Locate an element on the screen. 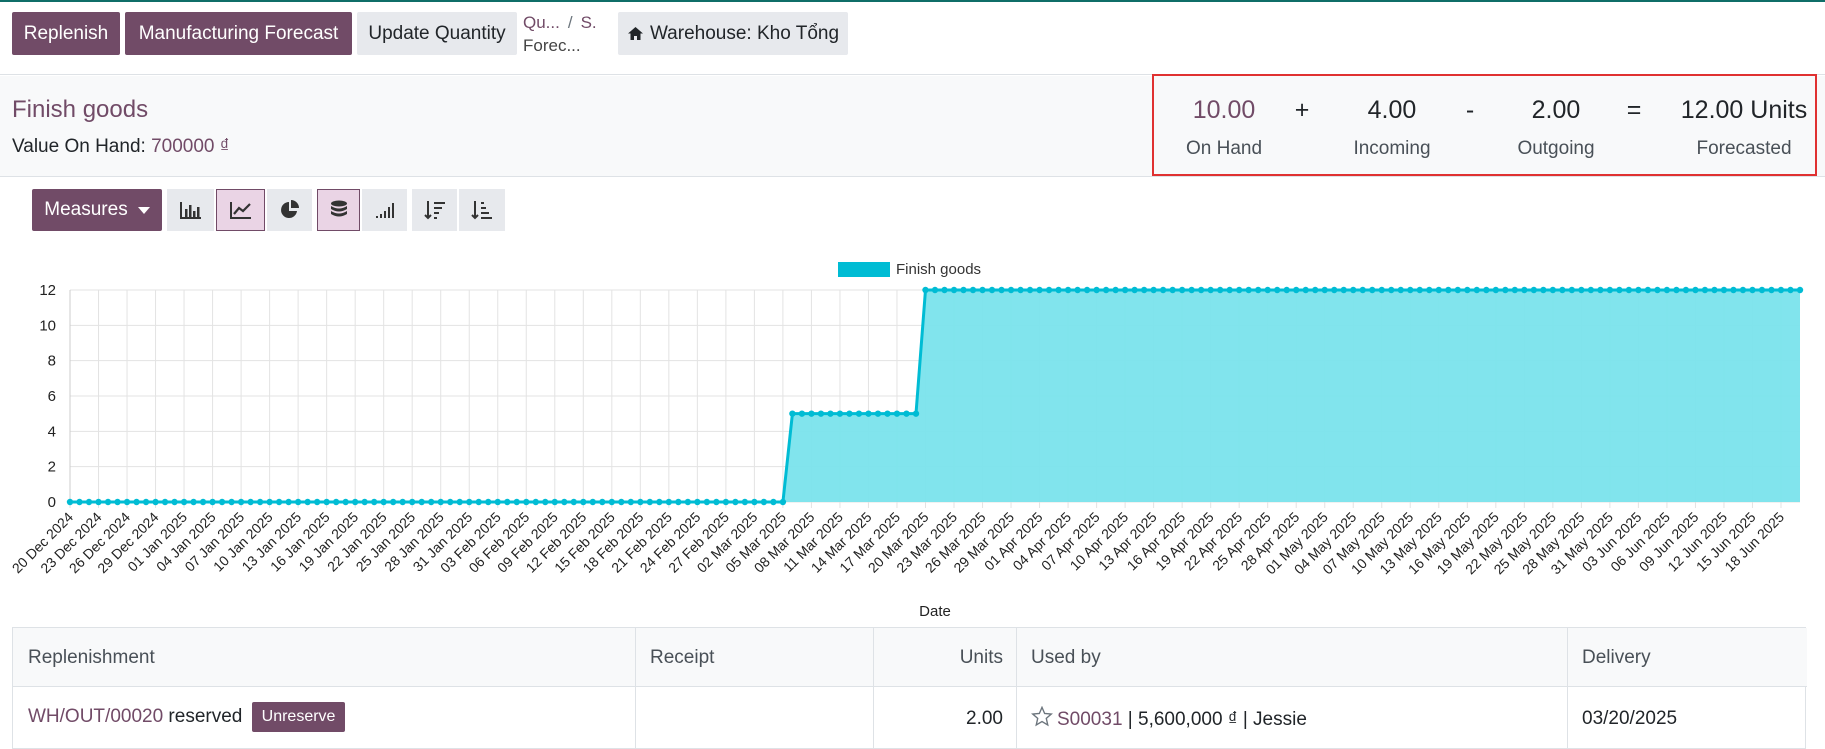 The image size is (1825, 749). units-cell: 2.00 is located at coordinates (984, 718).